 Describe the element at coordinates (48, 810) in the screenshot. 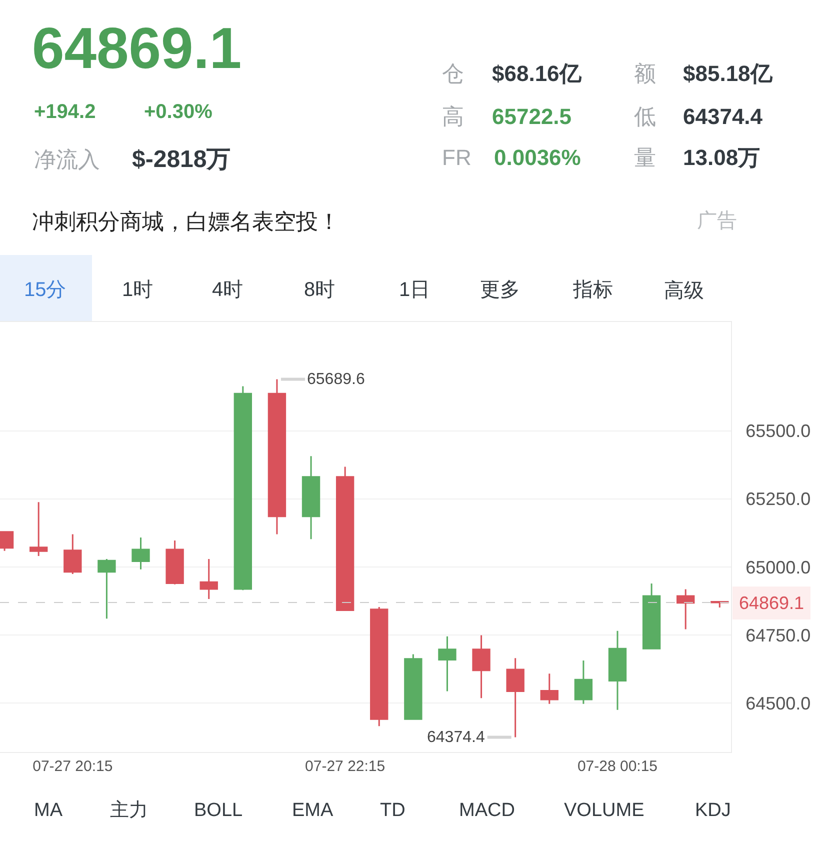

I see `text: MA` at that location.